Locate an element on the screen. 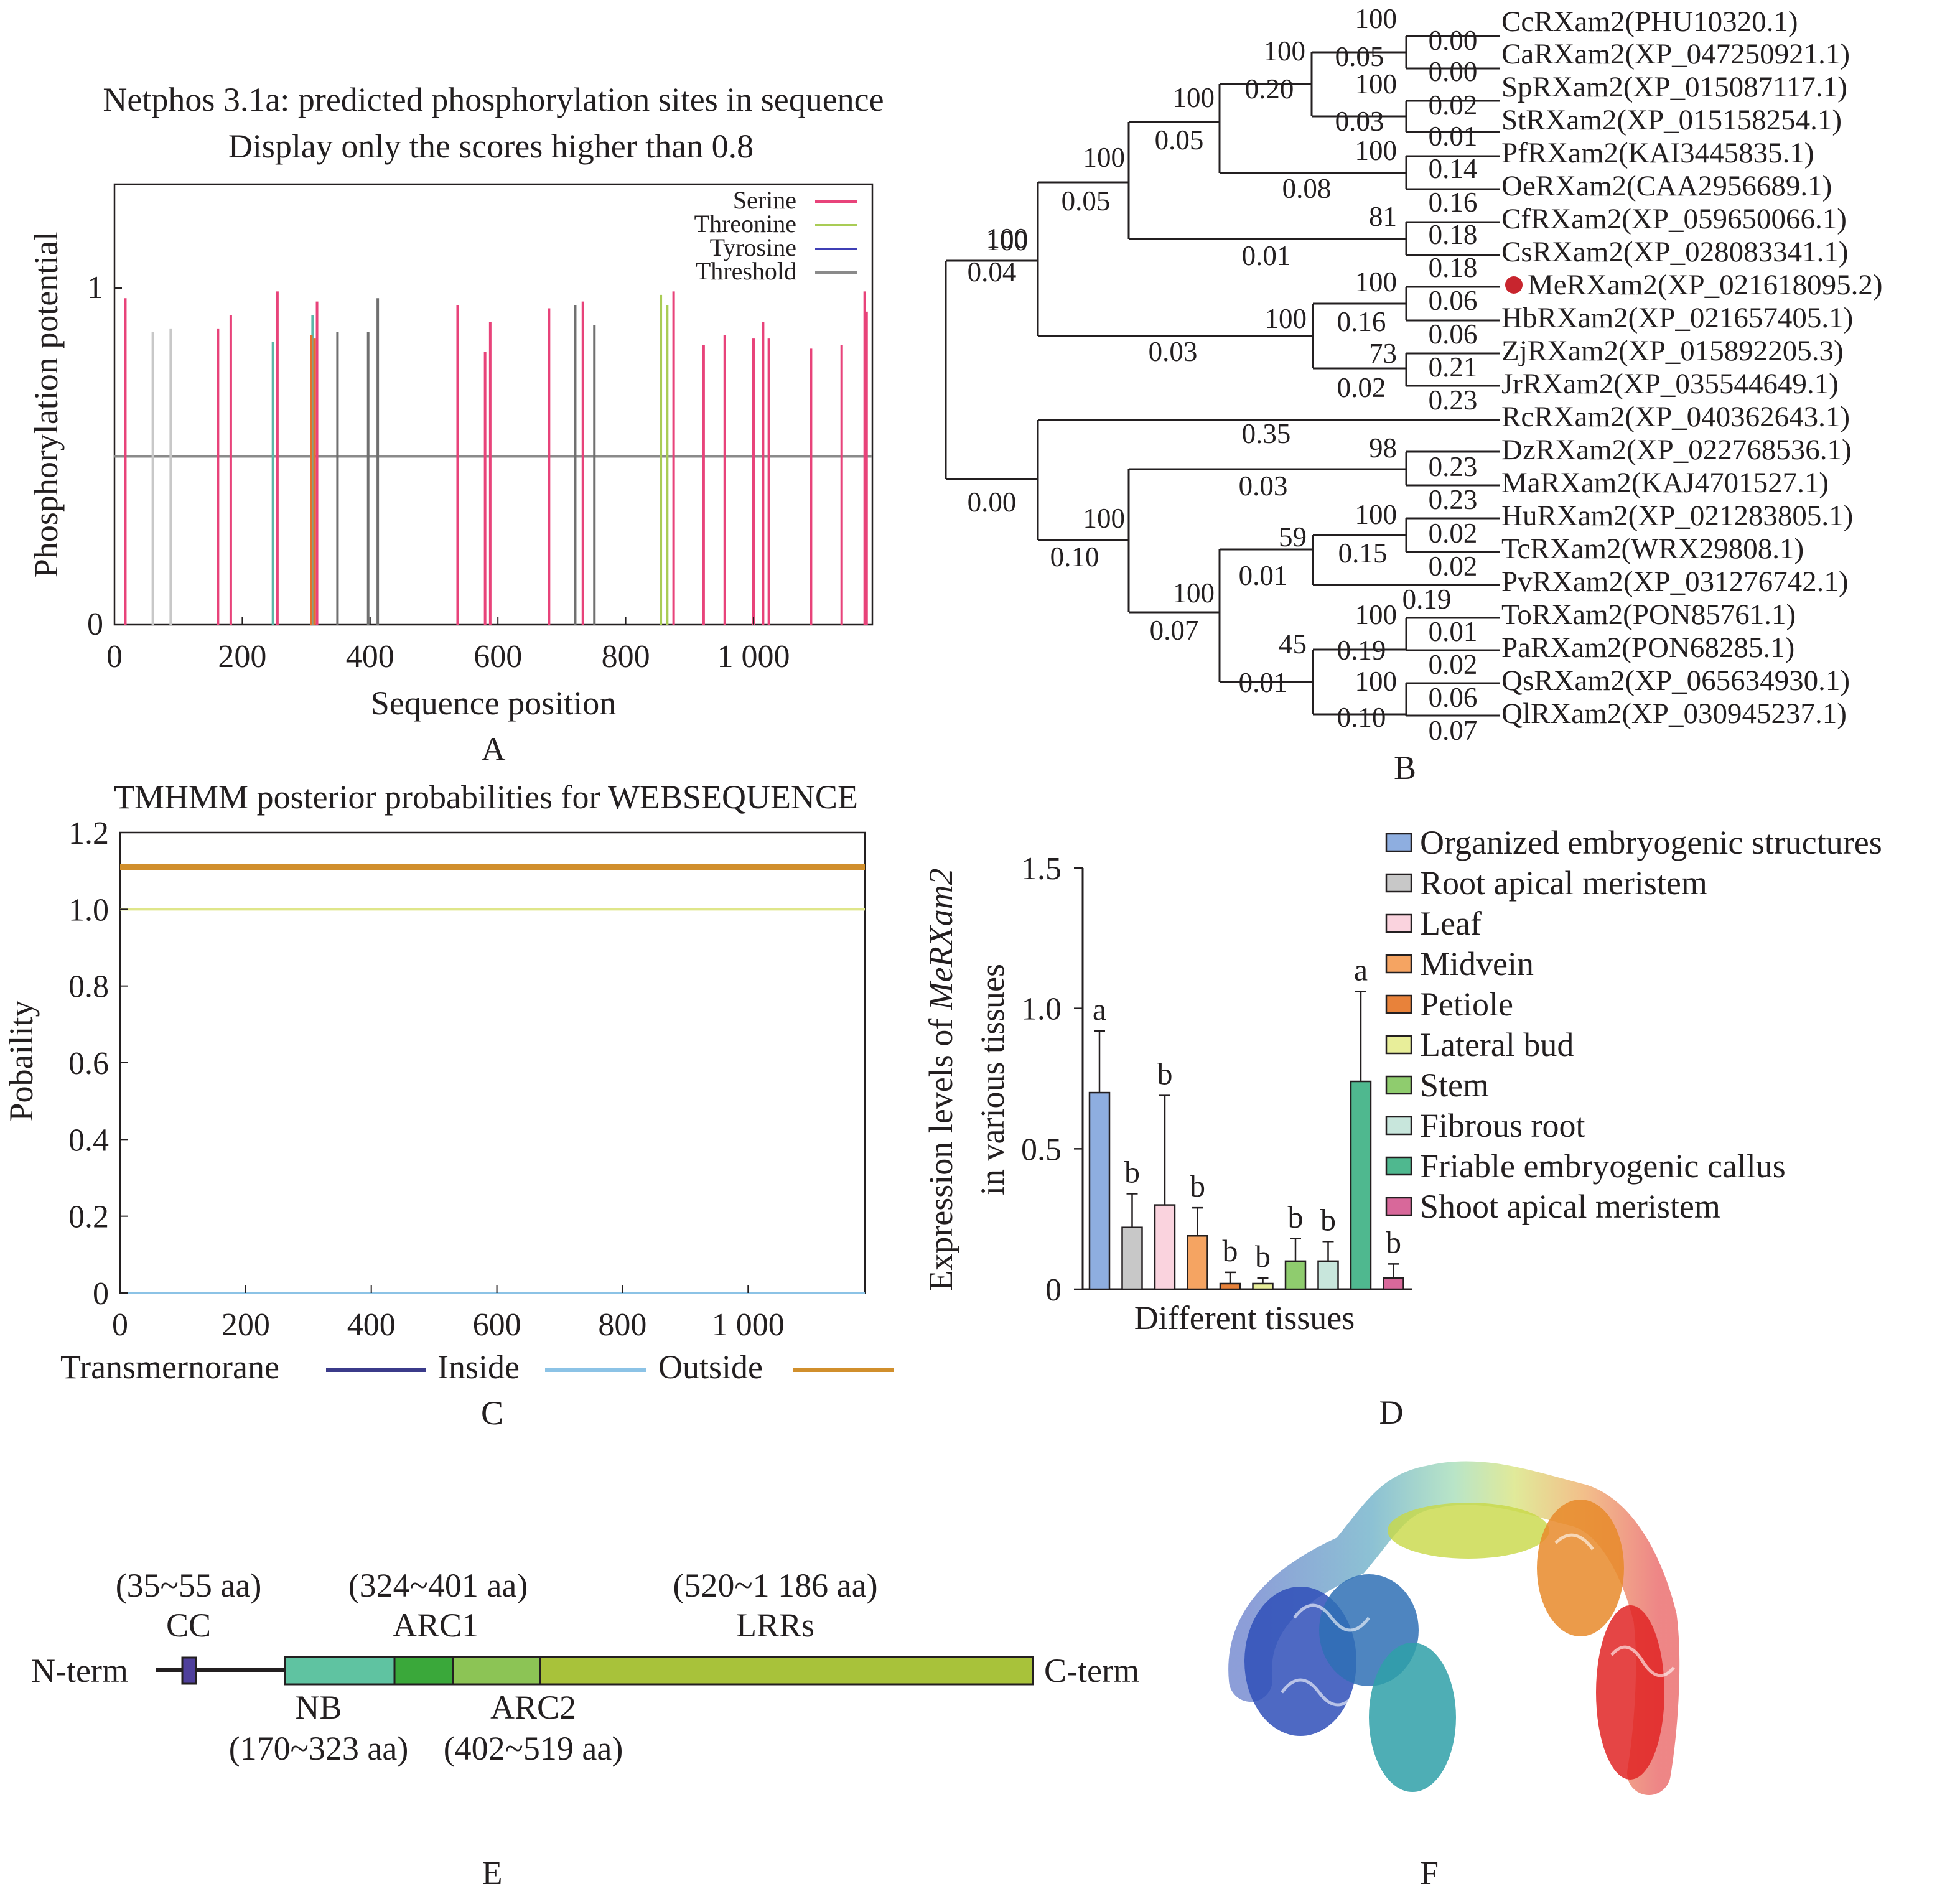 Image resolution: width=1960 pixels, height=1899 pixels. y-tick-label: 0 is located at coordinates (95, 624).